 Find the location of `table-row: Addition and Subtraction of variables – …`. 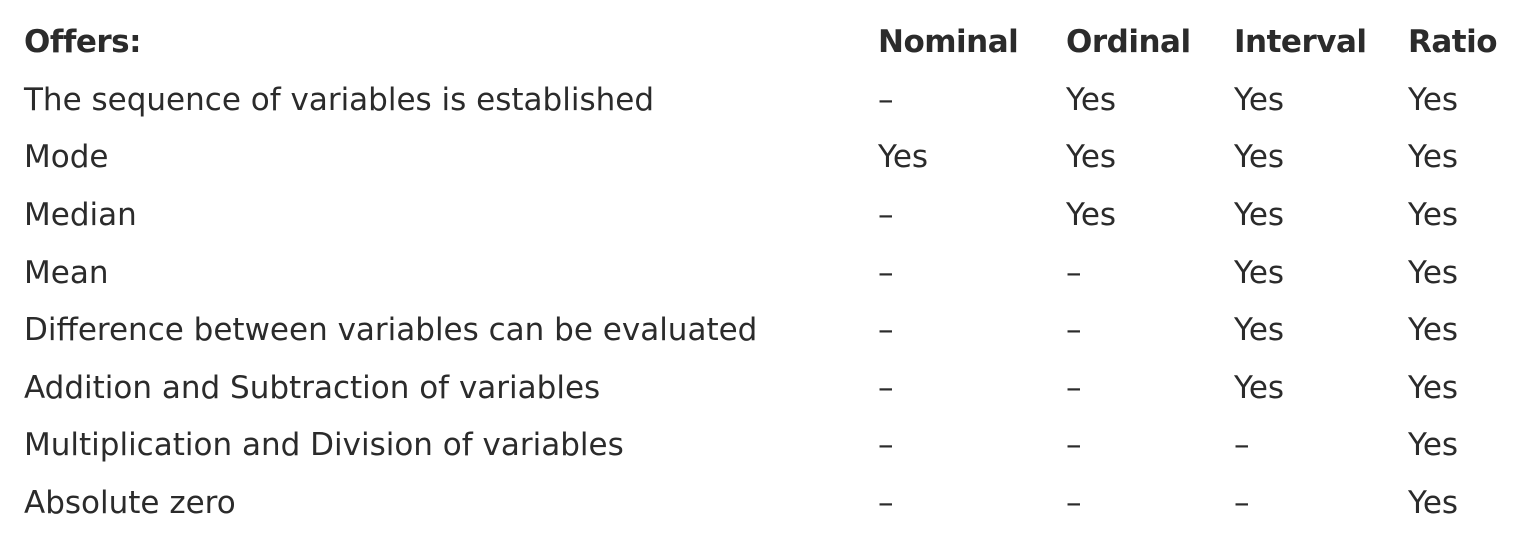

table-row: Addition and Subtraction of variables – … is located at coordinates (762, 389).